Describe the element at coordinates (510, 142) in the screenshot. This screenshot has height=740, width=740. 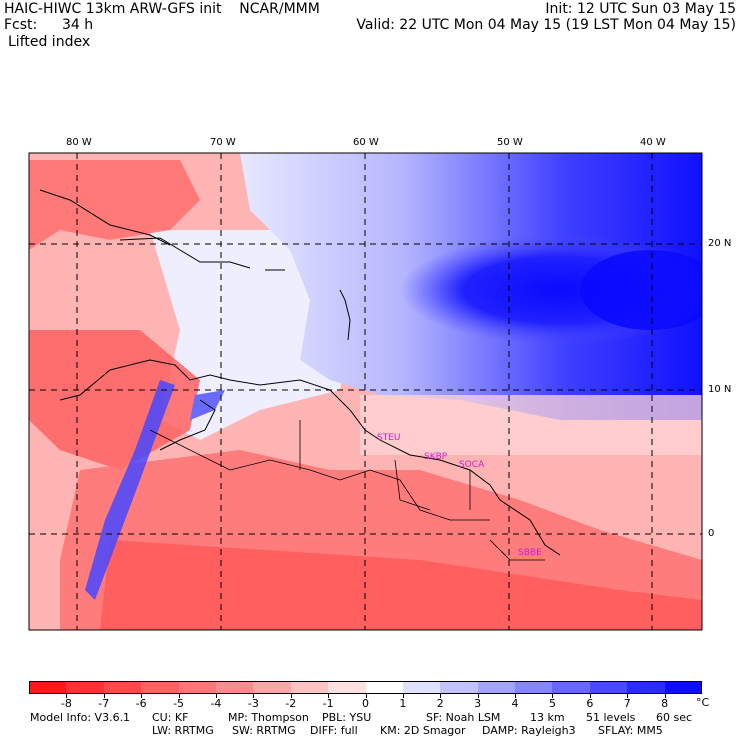
I see `lon-label-50w: 50 W` at that location.